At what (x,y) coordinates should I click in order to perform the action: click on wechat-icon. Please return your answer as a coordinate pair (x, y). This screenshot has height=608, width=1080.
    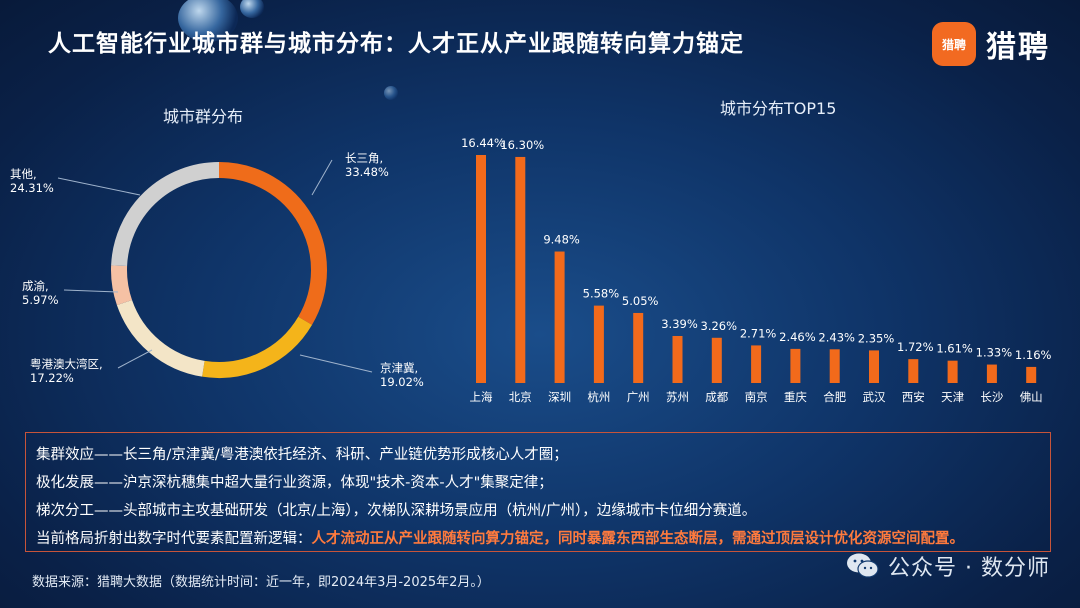
    Looking at the image, I should click on (863, 565).